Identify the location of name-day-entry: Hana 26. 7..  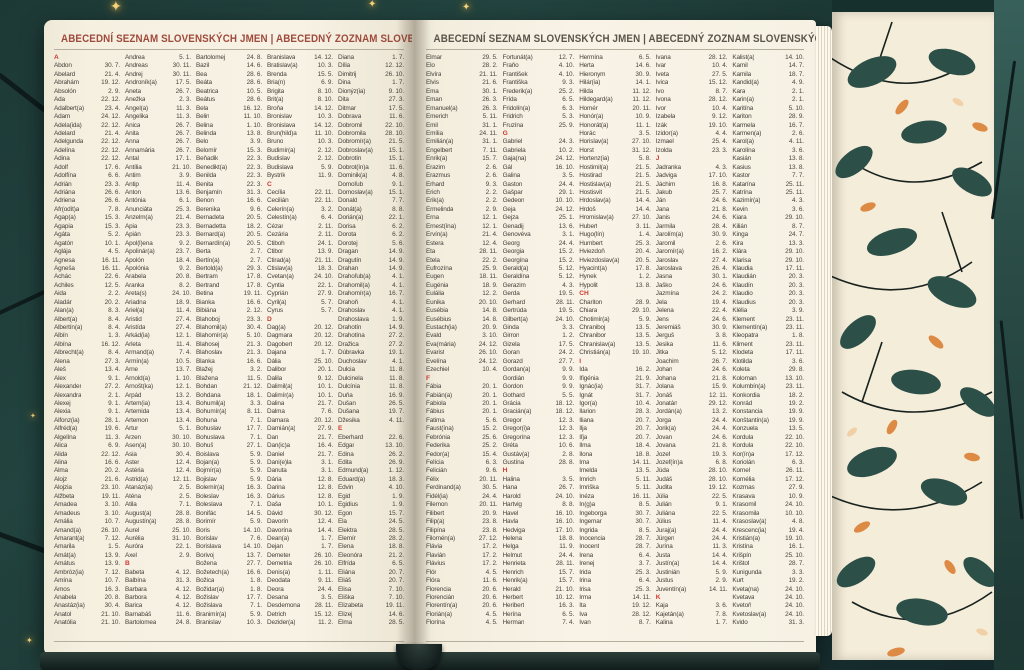
(539, 488).